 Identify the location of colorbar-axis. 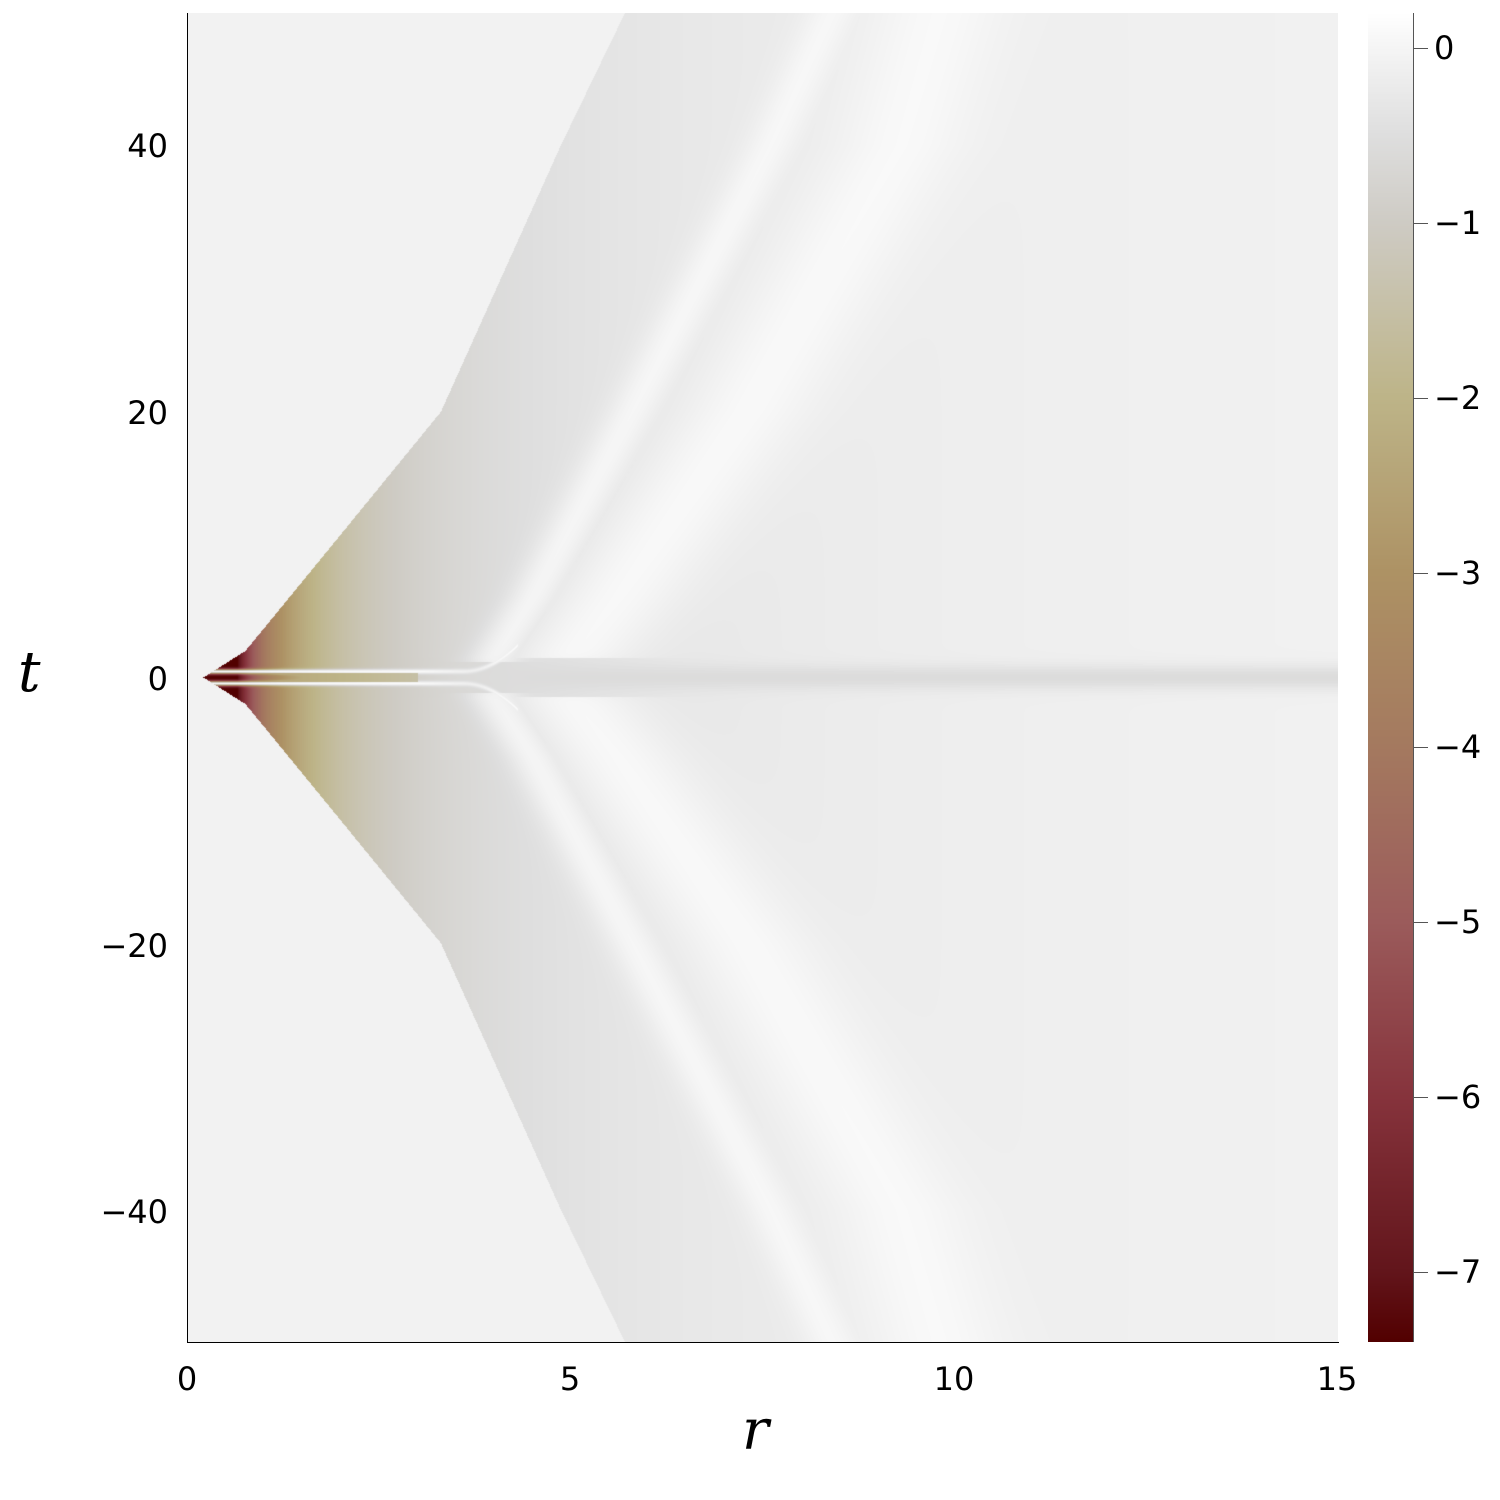
(1413, 677).